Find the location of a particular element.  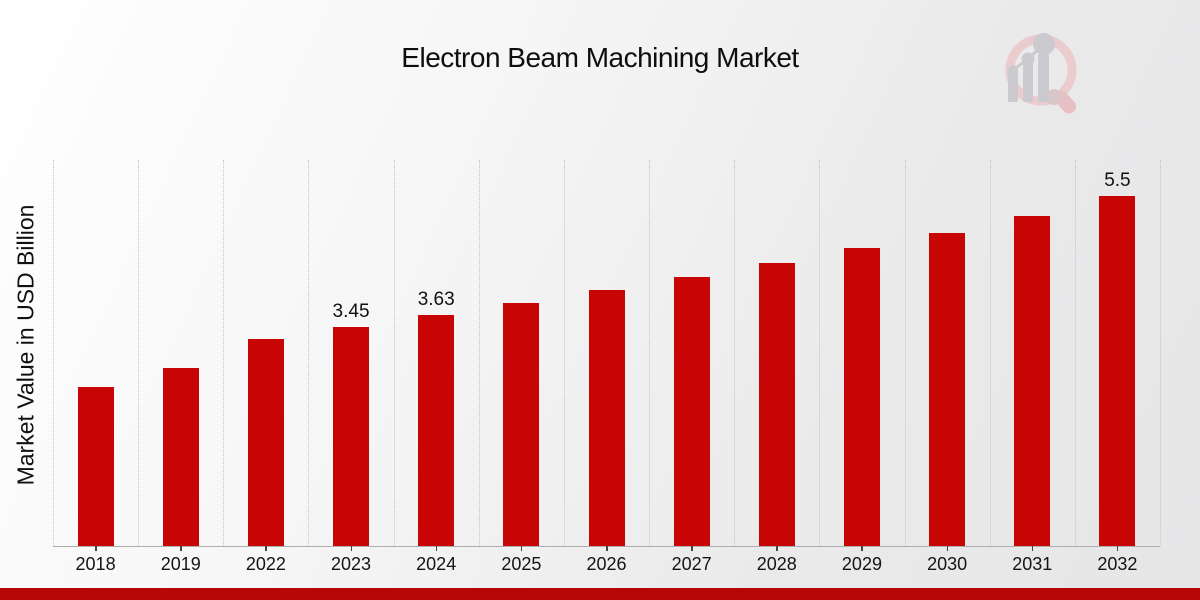

bar-2019 is located at coordinates (180, 456).